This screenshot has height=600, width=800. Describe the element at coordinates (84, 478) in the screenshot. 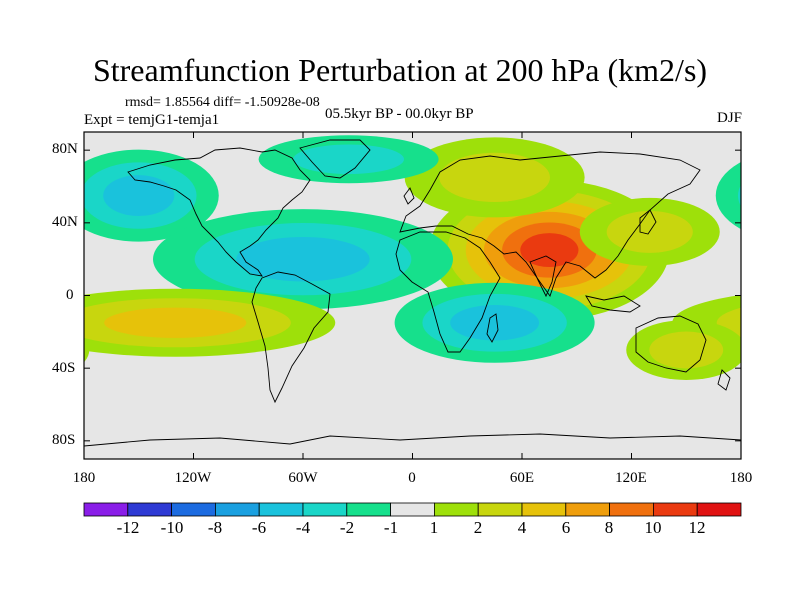

I see `lon-label-180w: 180` at that location.